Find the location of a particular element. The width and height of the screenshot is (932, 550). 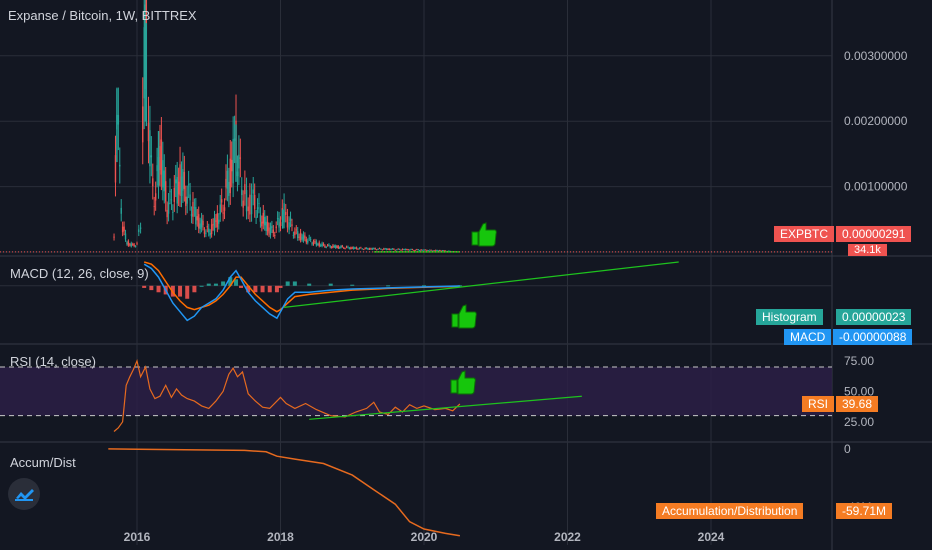

accum-dist-pane is located at coordinates (284, 492).